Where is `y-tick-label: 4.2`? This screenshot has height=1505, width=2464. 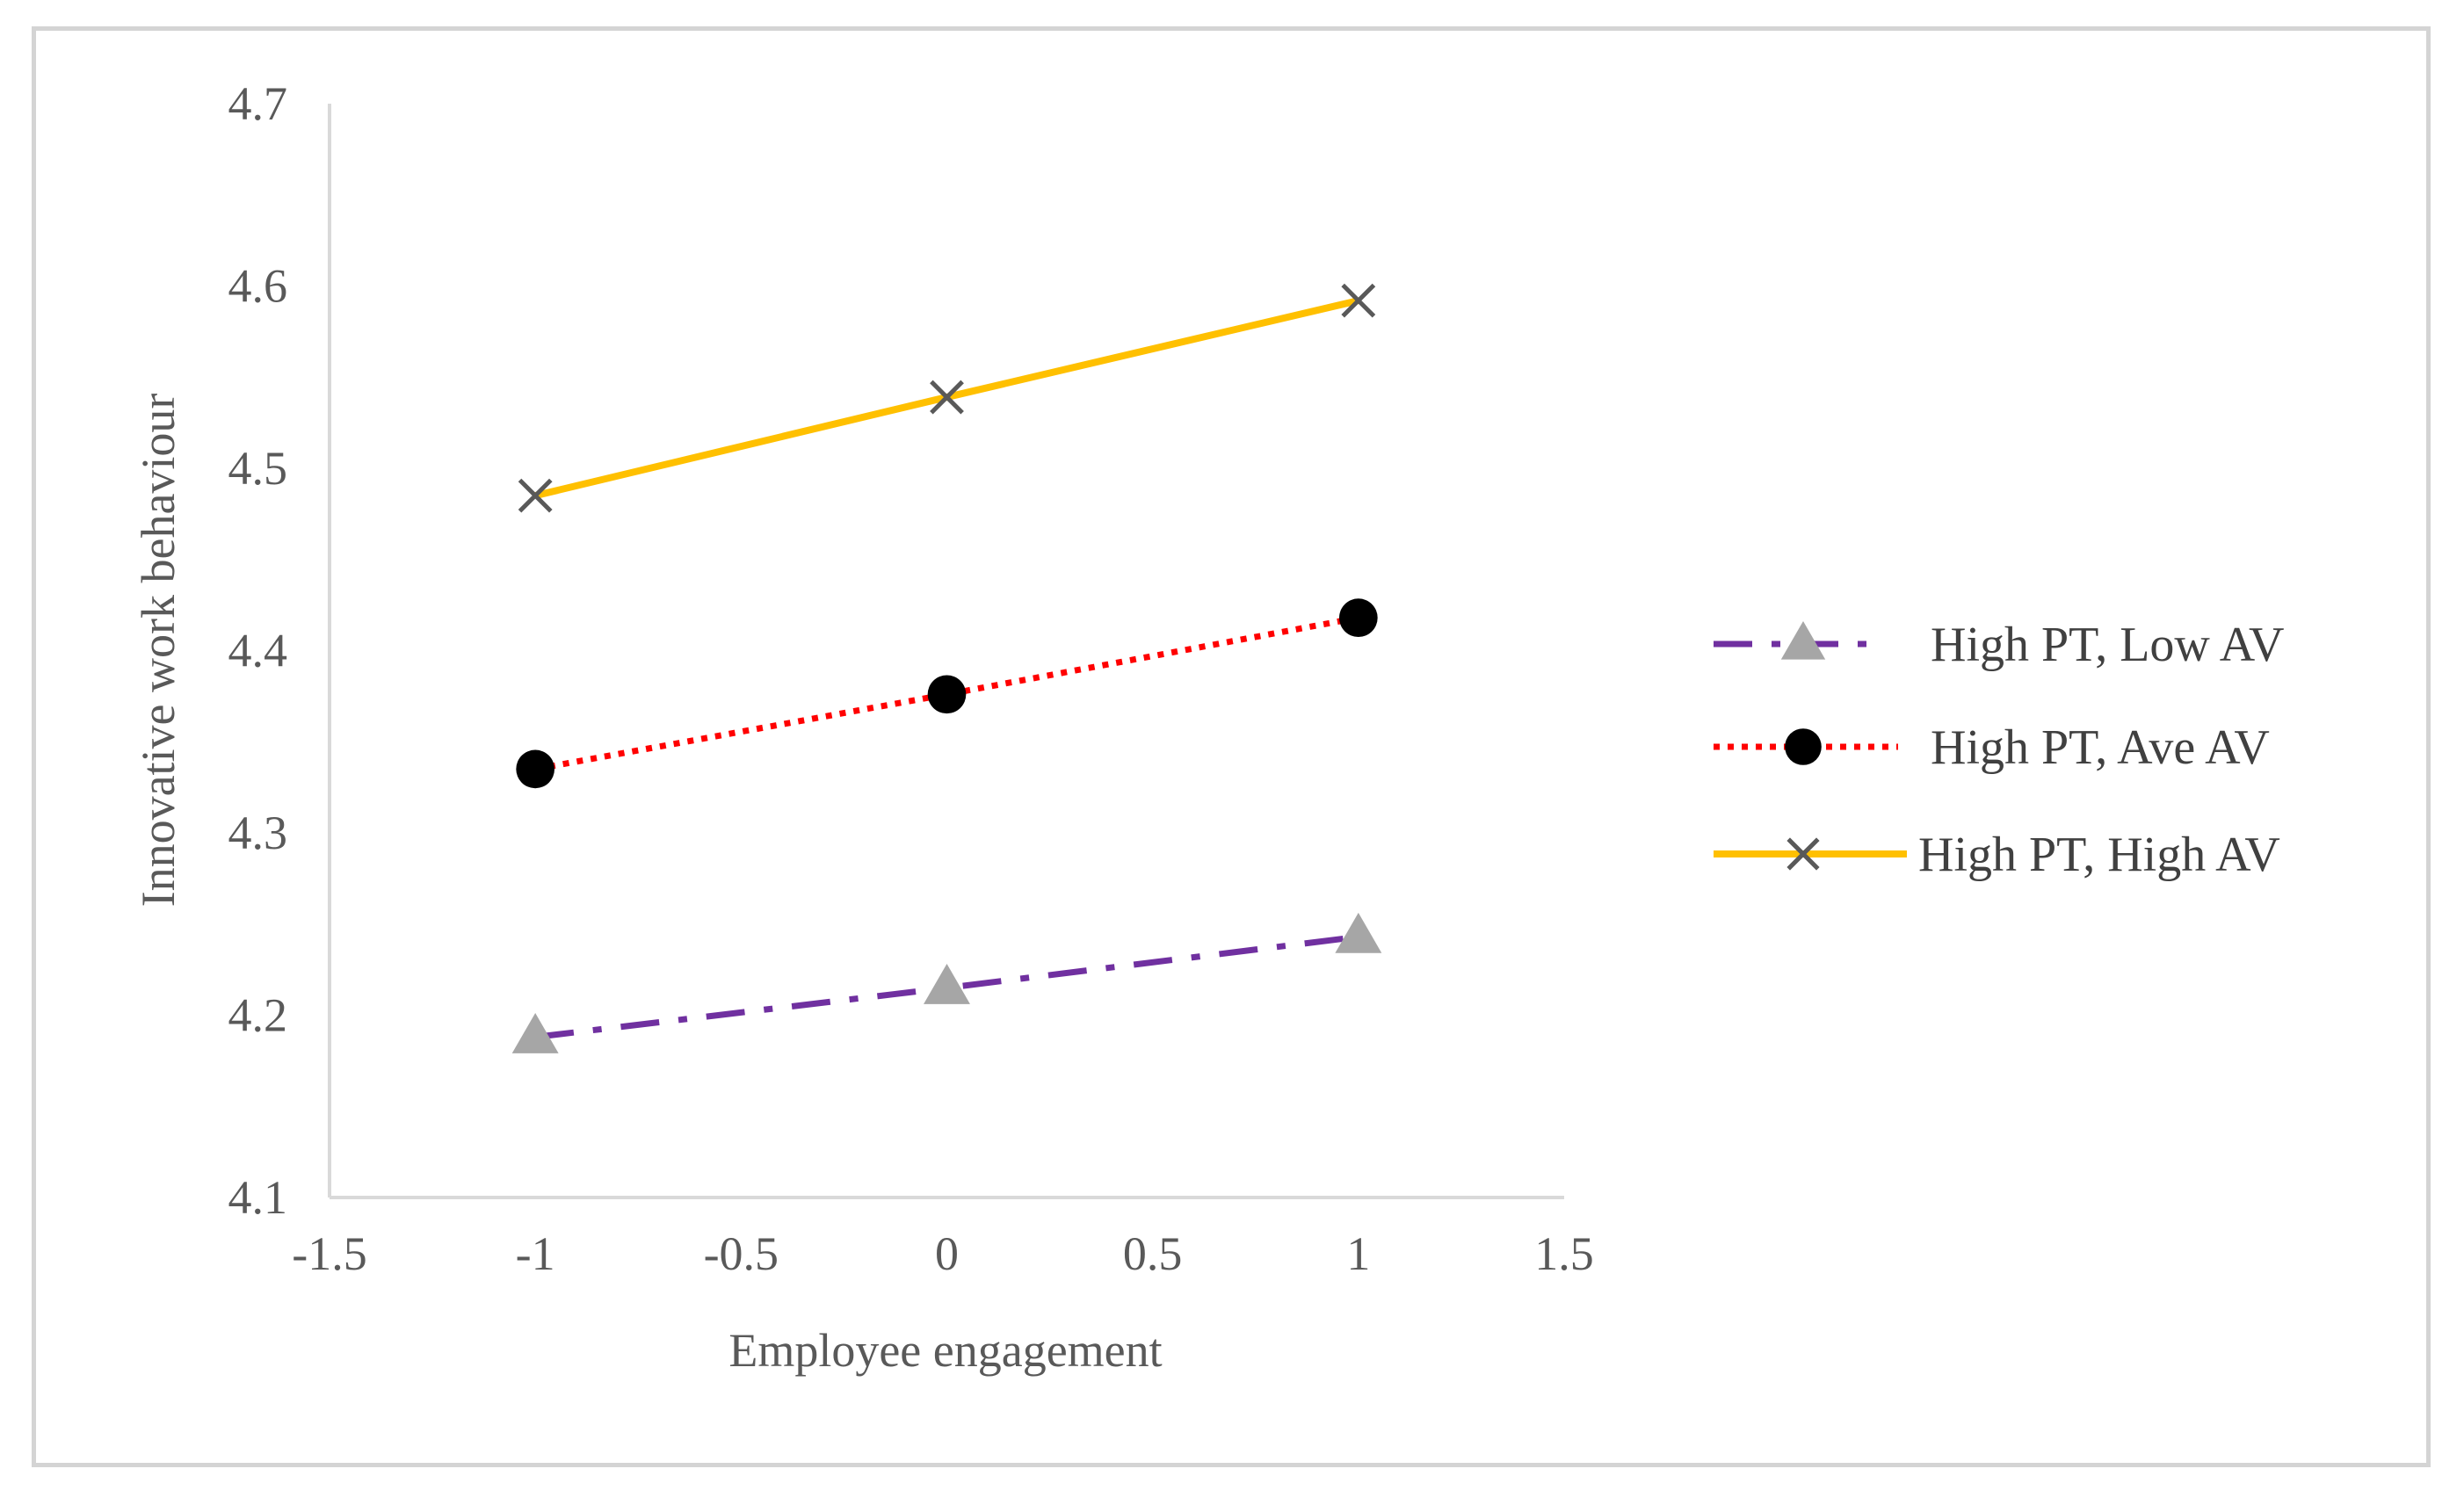
y-tick-label: 4.2 is located at coordinates (258, 1015).